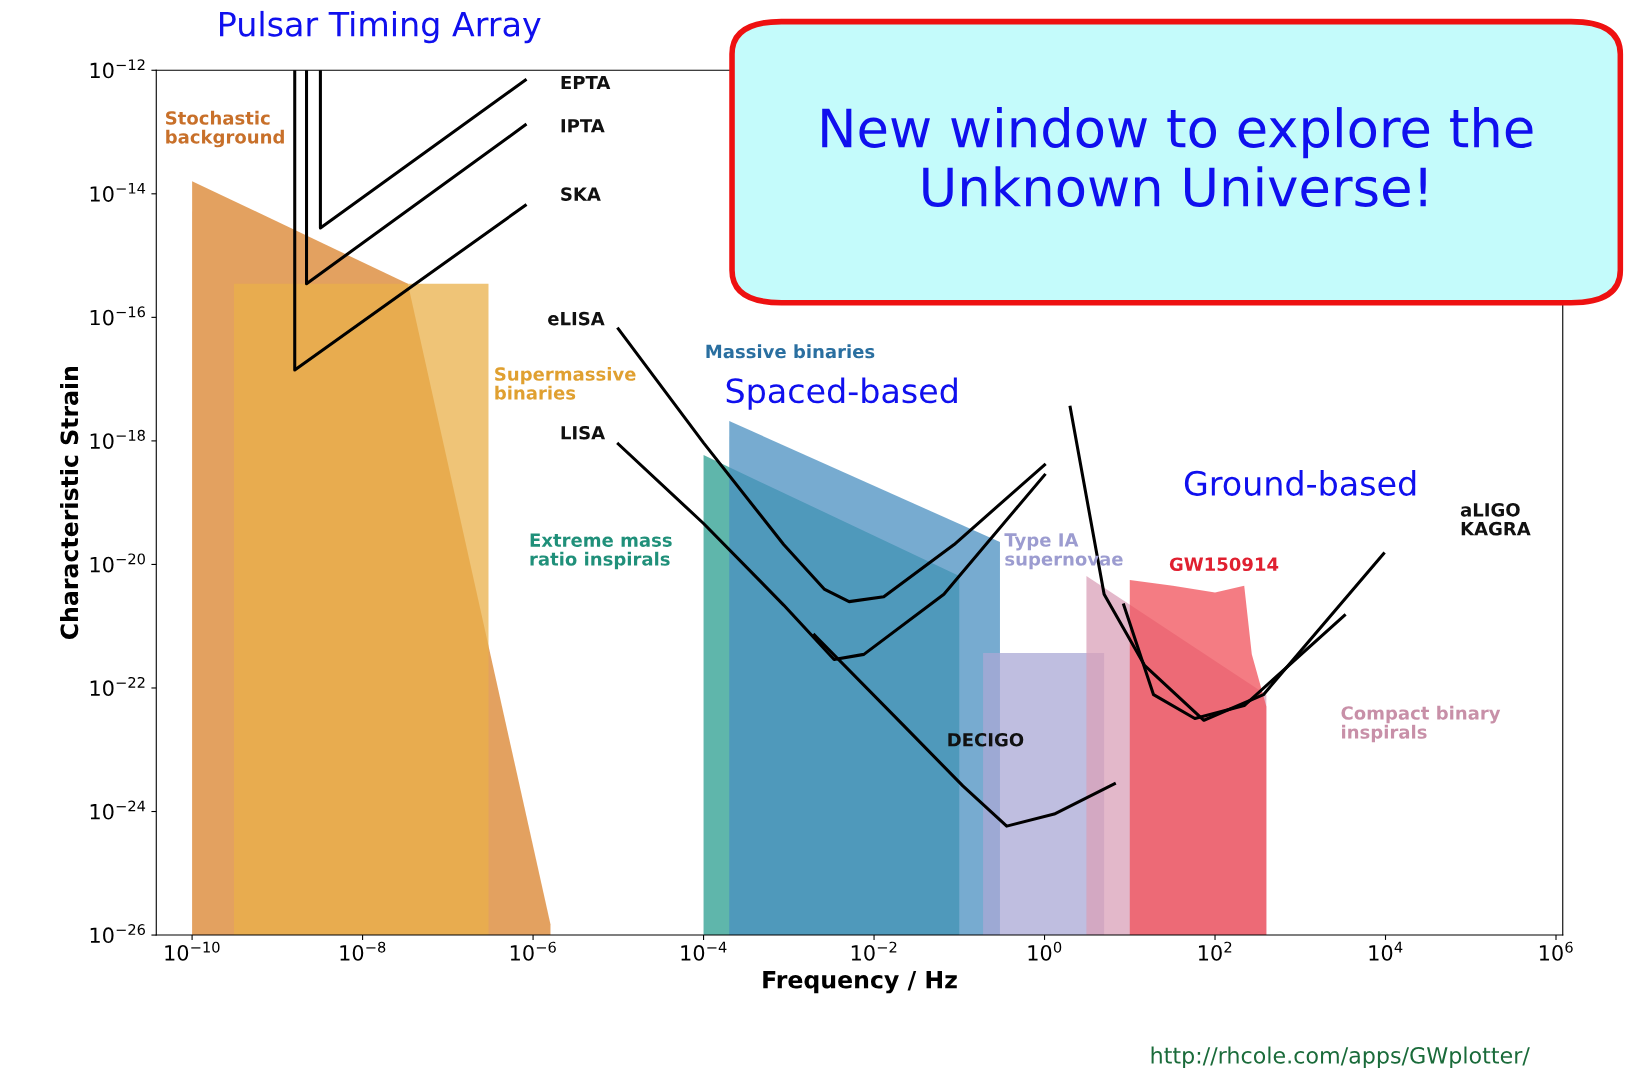  I want to click on y-tick-label: 10$^{−14}$, so click(118, 192).